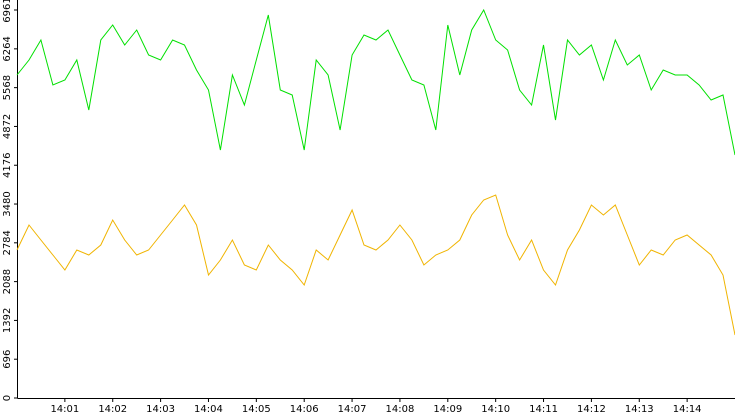  What do you see at coordinates (7, 203) in the screenshot?
I see `y-tick-label: 3480` at bounding box center [7, 203].